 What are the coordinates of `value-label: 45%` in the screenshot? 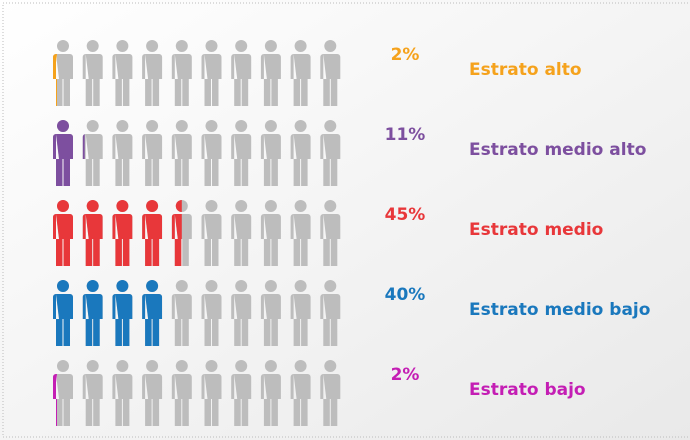 It's located at (405, 215).